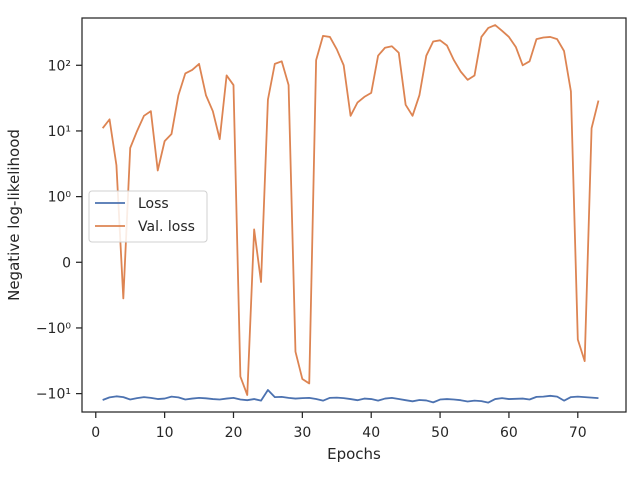  What do you see at coordinates (60, 198) in the screenshot?
I see `y-tick-label: 10⁰` at bounding box center [60, 198].